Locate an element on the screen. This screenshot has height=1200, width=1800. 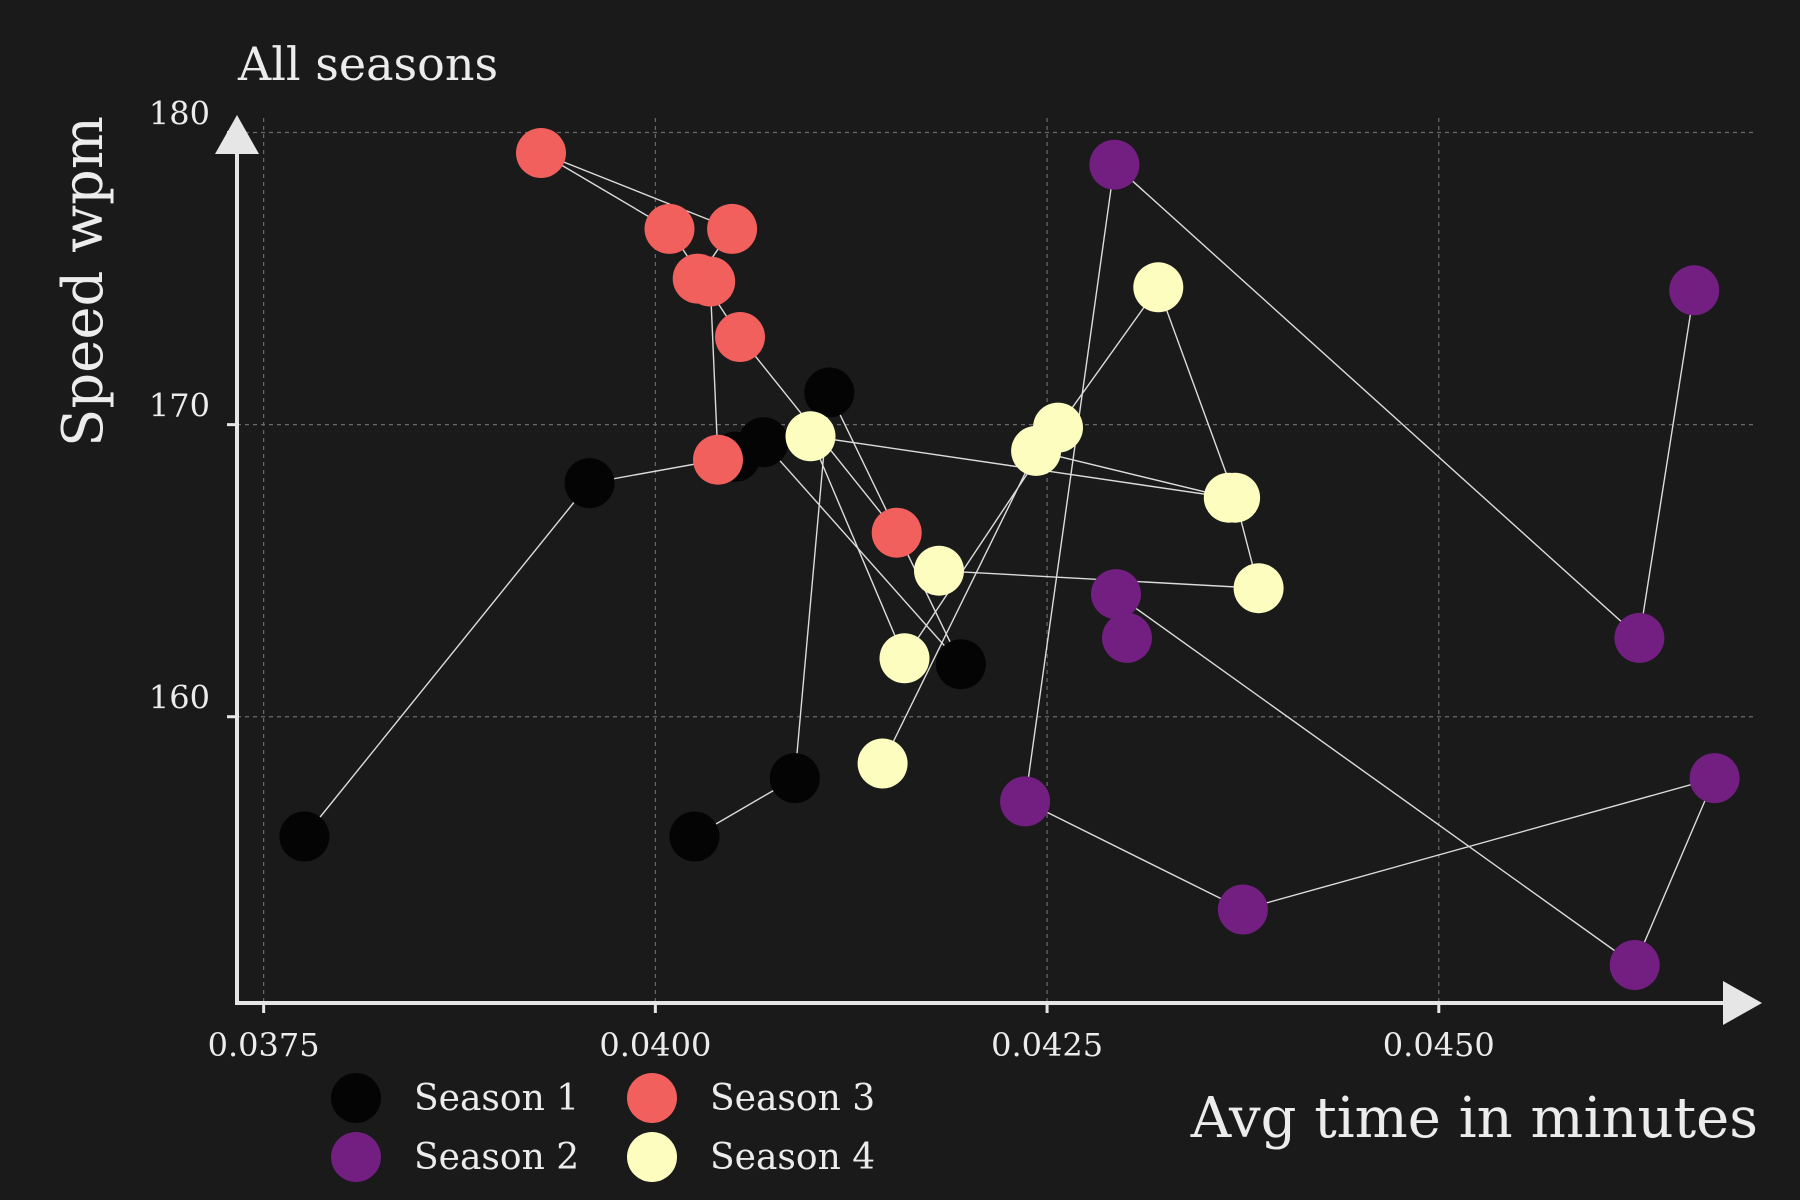
y-tick-label: 160 is located at coordinates (179, 698).